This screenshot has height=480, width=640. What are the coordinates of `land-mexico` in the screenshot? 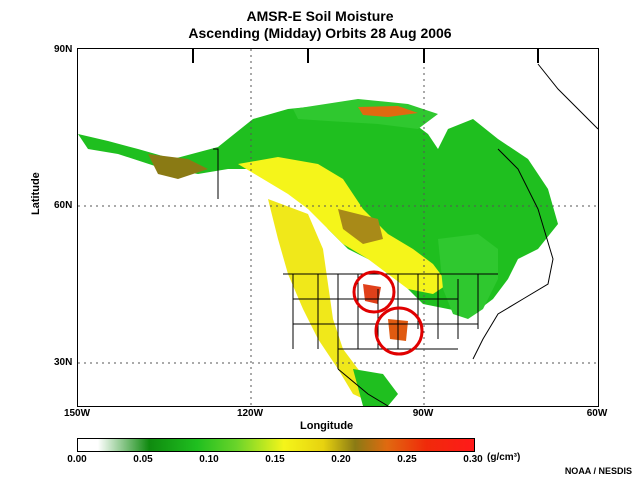 It's located at (375, 387).